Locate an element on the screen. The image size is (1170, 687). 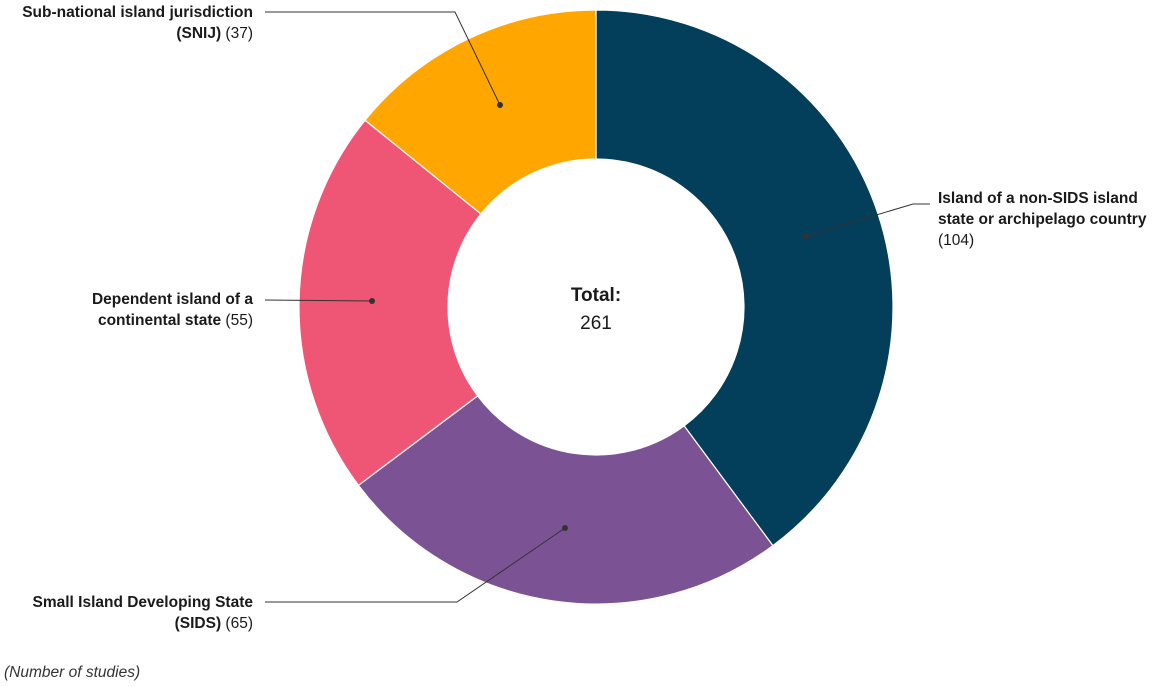
units-note: (Number of studies) is located at coordinates (72, 672).